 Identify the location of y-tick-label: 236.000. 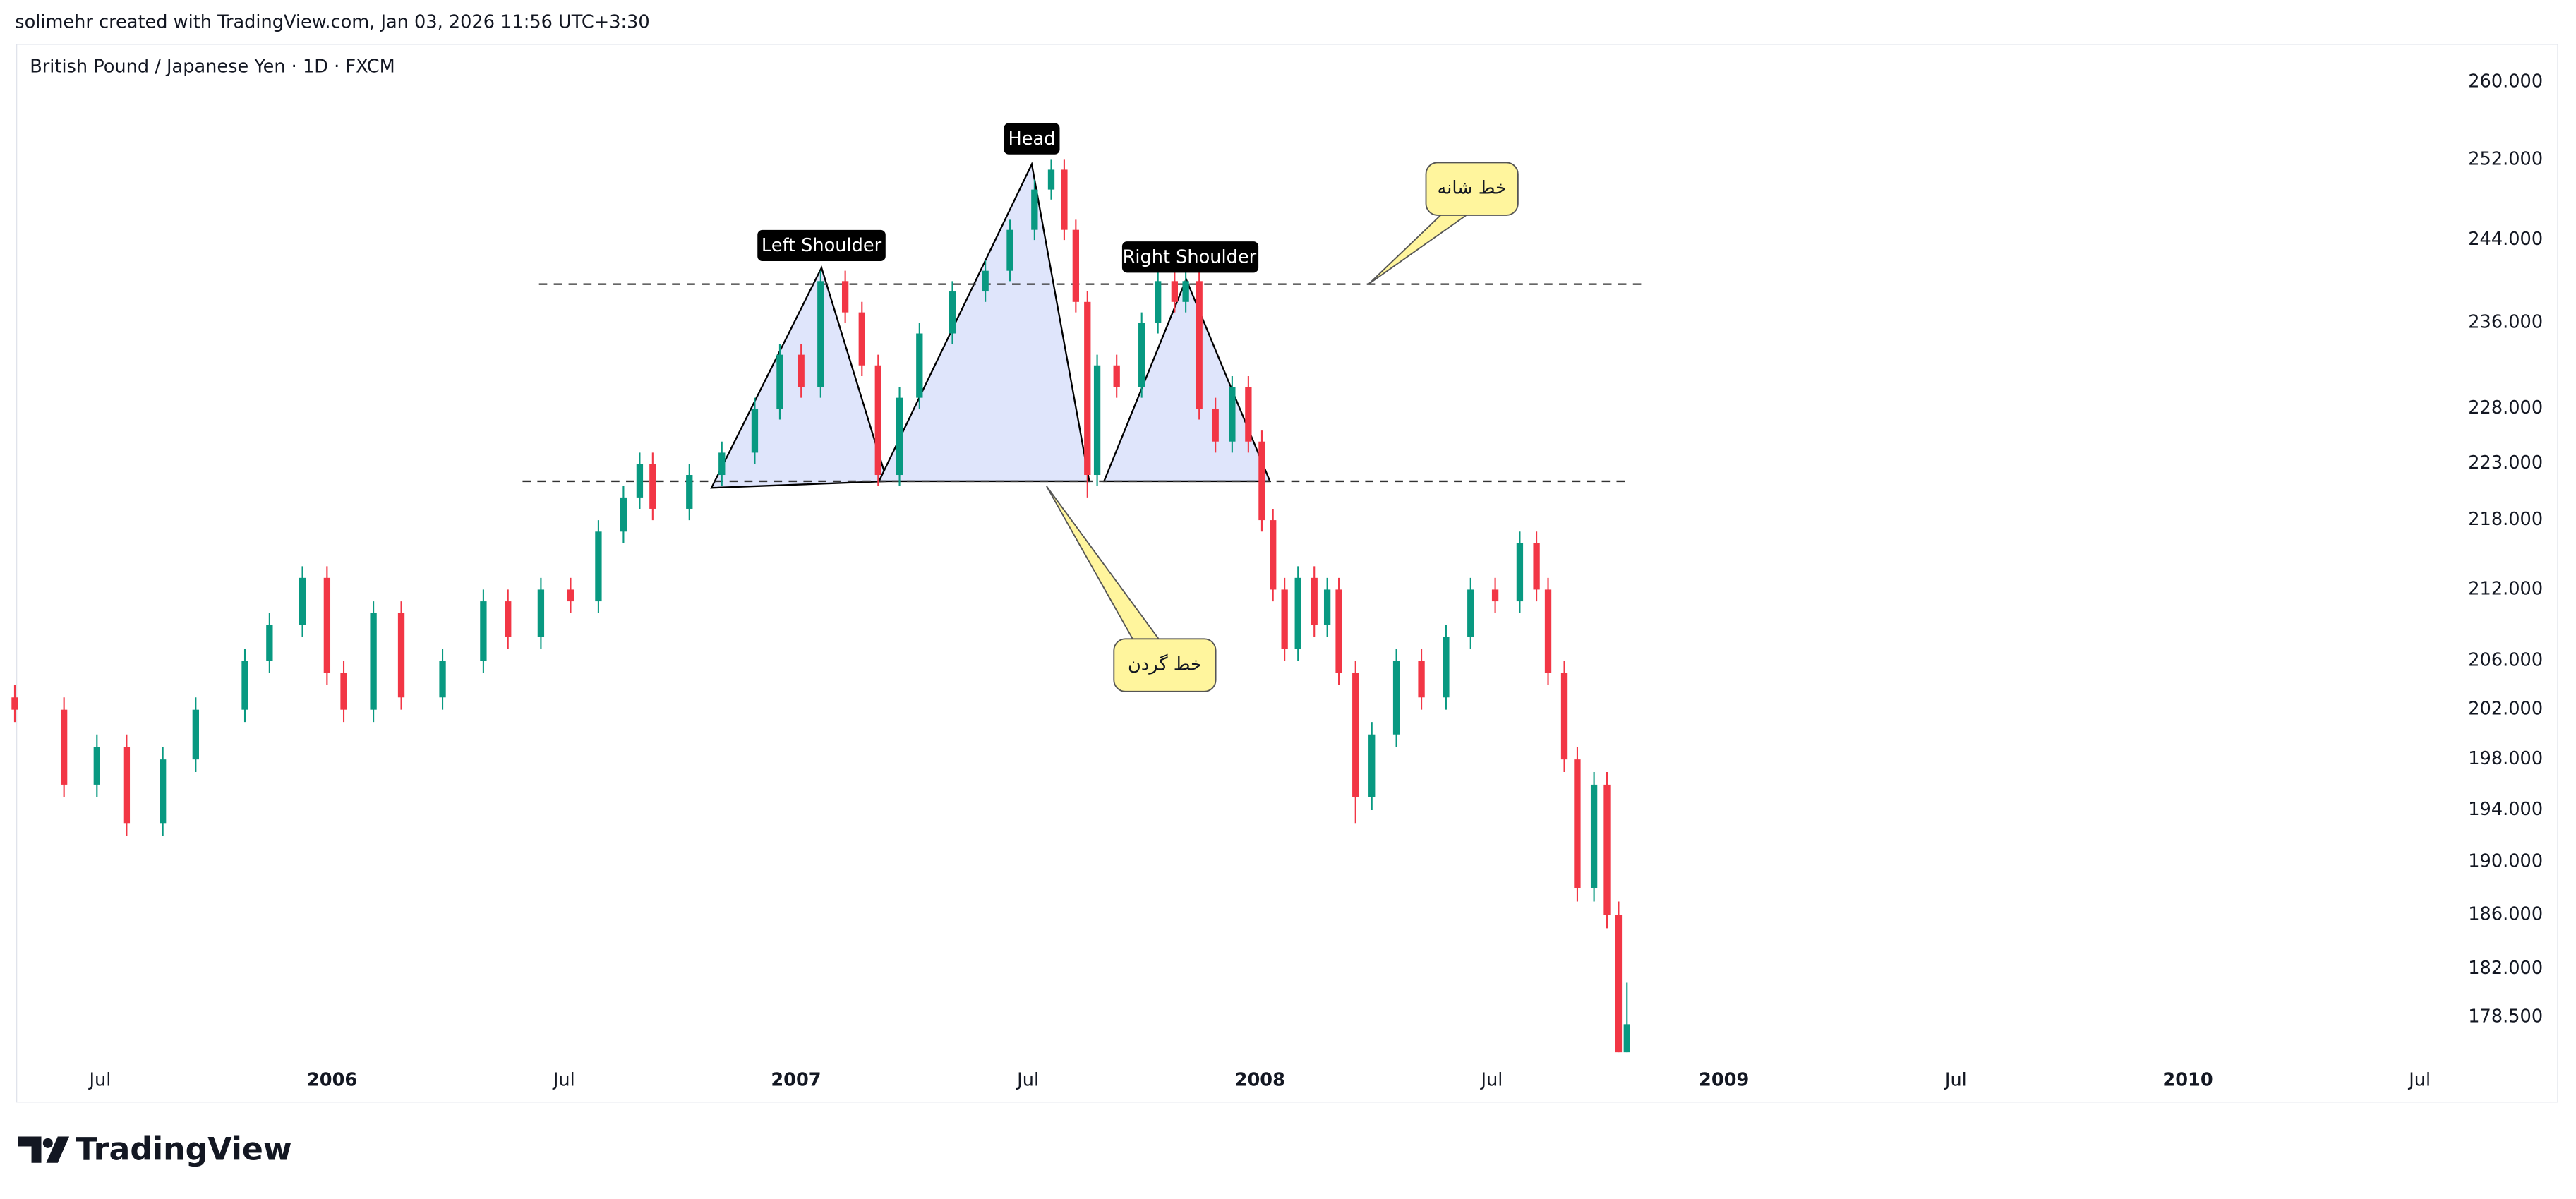
(2505, 322).